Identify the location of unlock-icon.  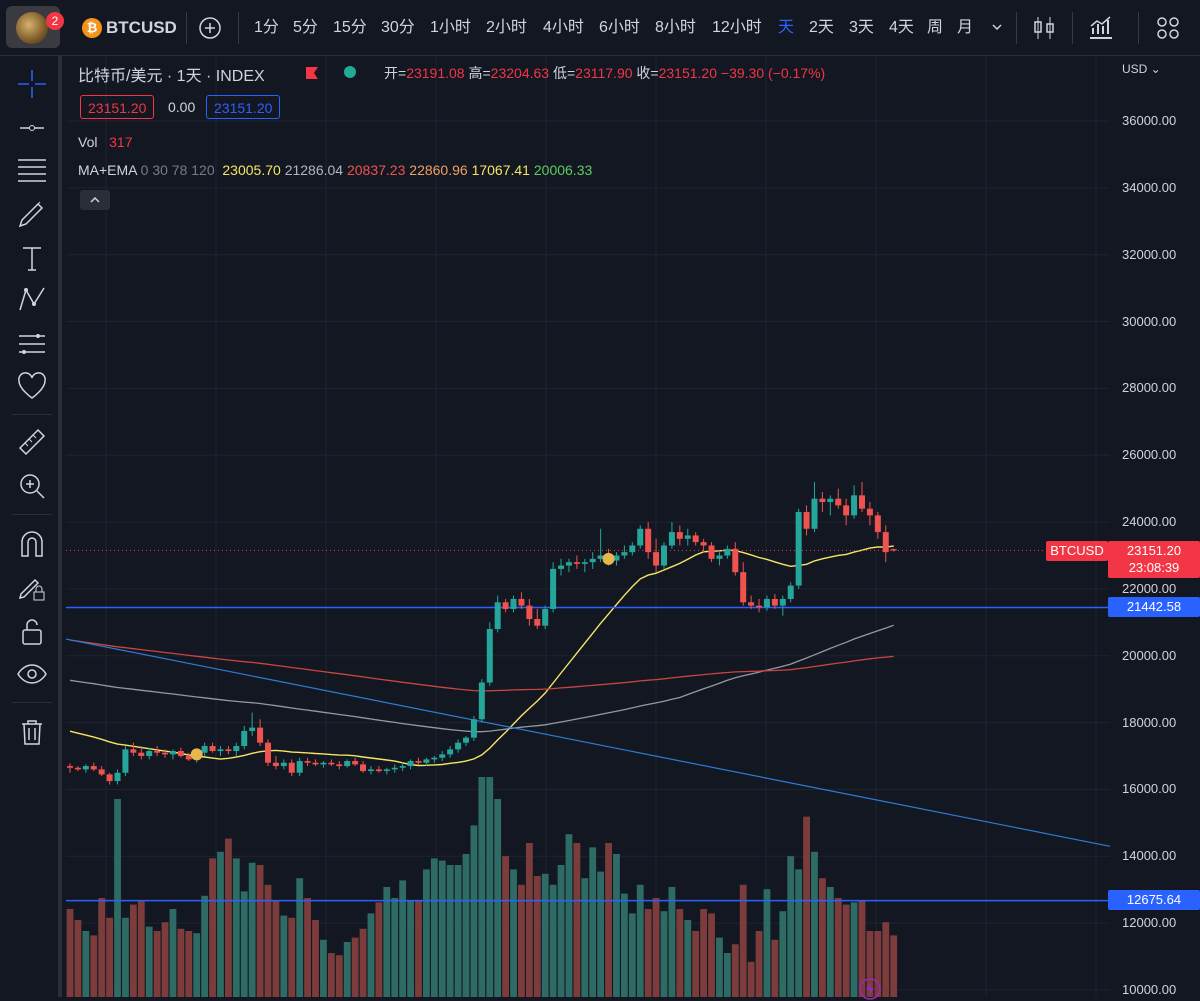
(32, 632).